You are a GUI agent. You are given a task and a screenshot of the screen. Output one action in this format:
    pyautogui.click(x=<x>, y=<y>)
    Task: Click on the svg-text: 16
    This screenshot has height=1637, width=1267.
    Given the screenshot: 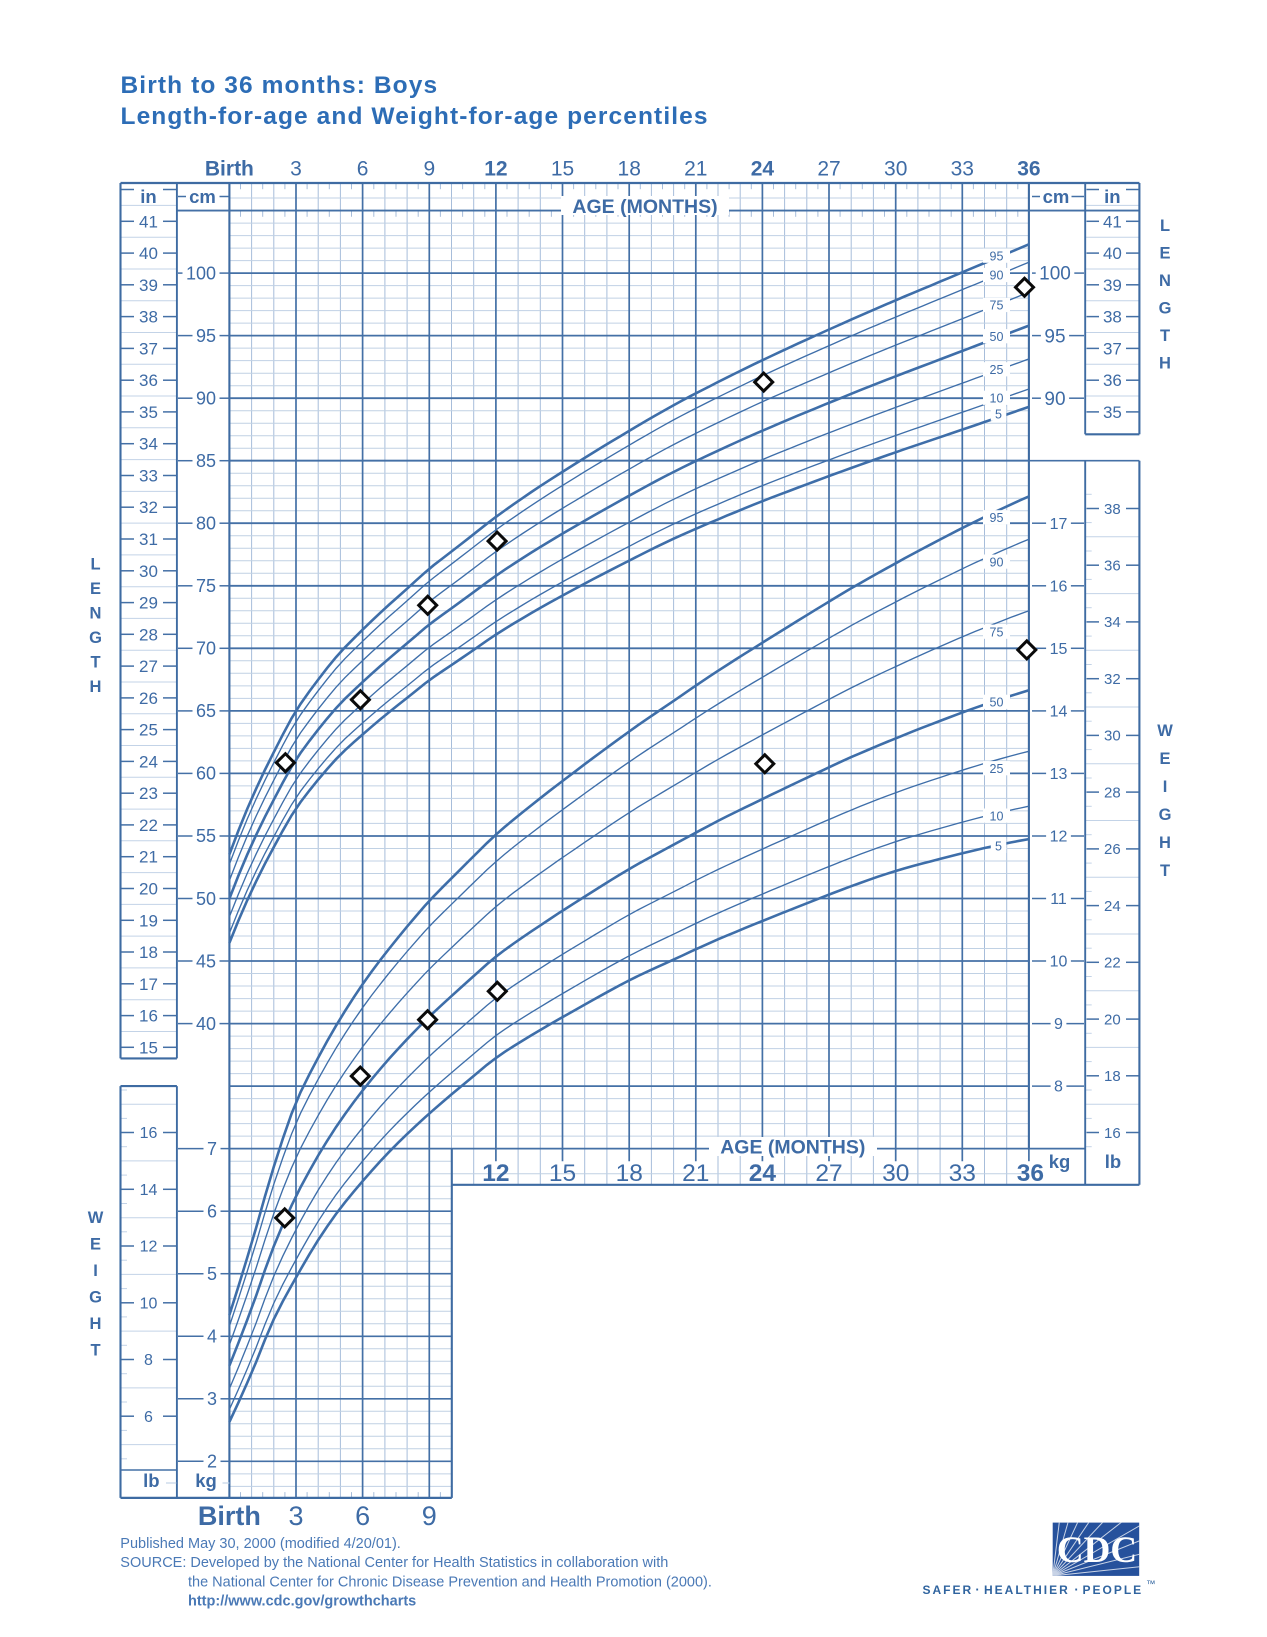 What is the action you would take?
    pyautogui.click(x=1059, y=586)
    